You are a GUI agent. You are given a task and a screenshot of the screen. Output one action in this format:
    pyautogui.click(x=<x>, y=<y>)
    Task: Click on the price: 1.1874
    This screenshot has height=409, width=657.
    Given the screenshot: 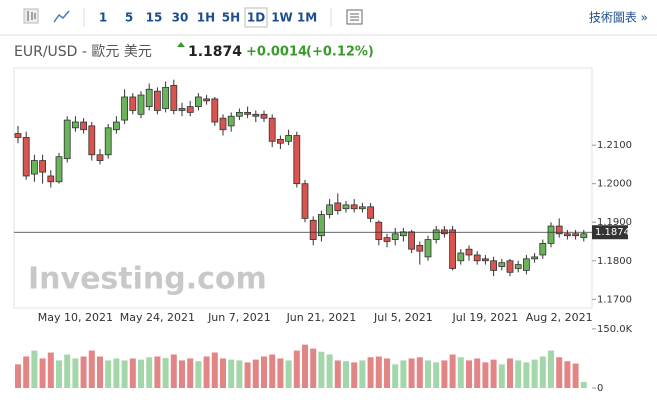 What is the action you would take?
    pyautogui.click(x=215, y=52)
    